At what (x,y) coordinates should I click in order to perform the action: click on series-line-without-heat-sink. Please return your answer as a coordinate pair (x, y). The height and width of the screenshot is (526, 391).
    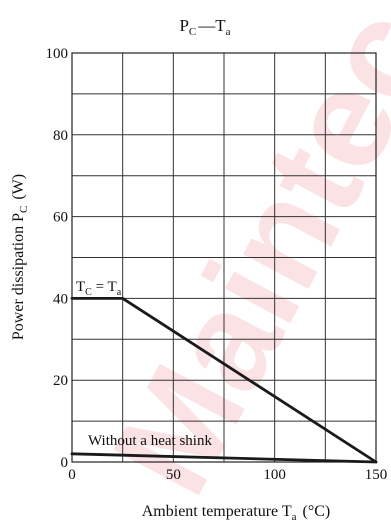
    Looking at the image, I should click on (224, 458).